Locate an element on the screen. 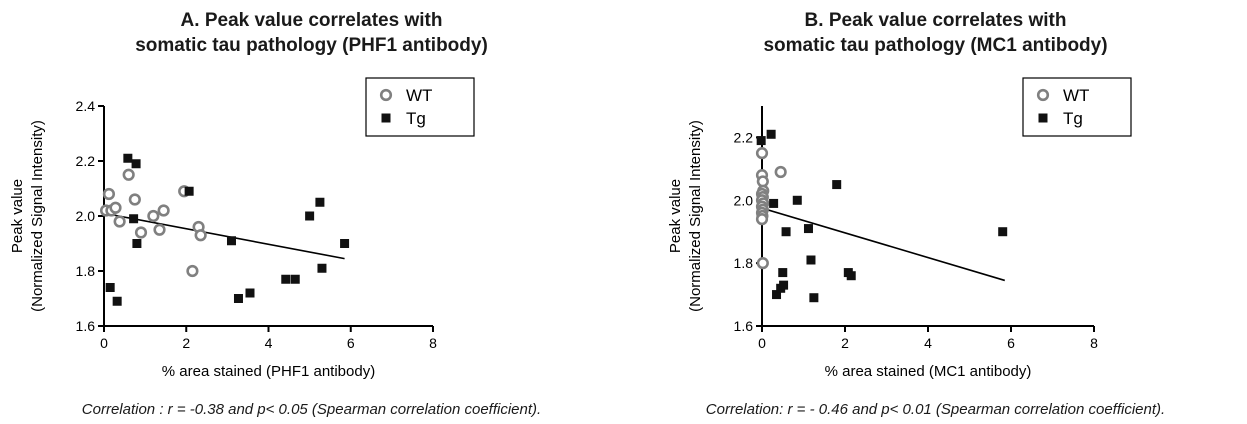  chart-title-line2: somatic tau pathology (MC1 antibody) is located at coordinates (935, 45).